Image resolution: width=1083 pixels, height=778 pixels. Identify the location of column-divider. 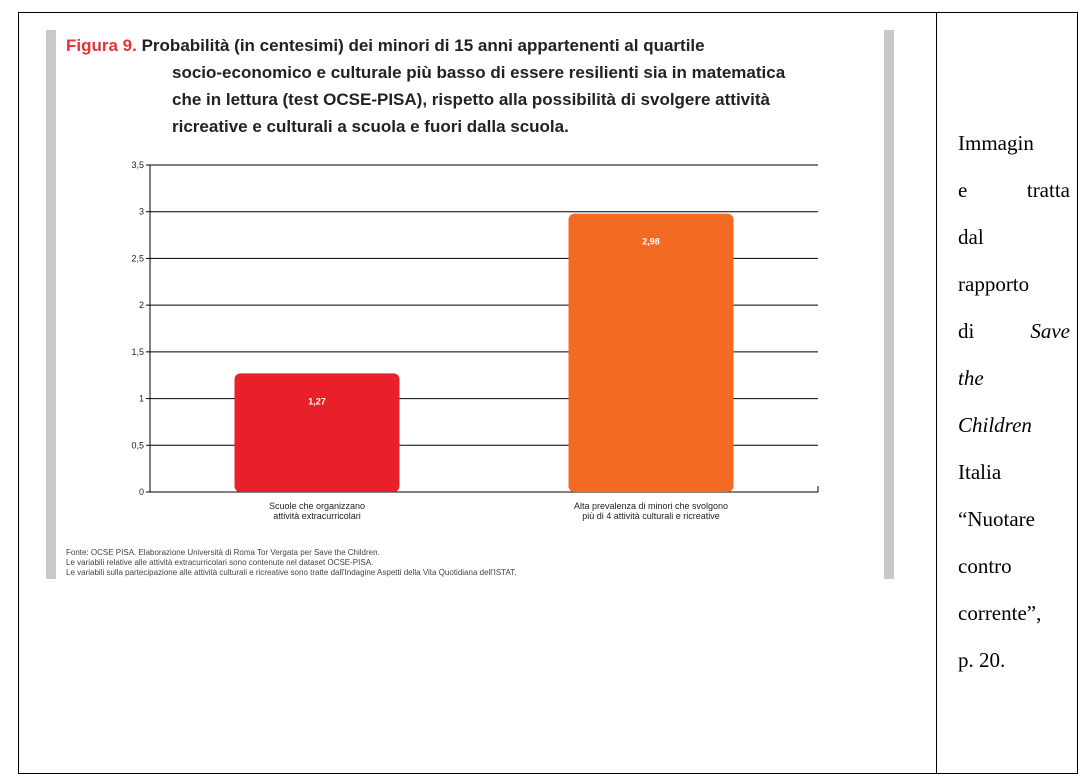
(936, 393).